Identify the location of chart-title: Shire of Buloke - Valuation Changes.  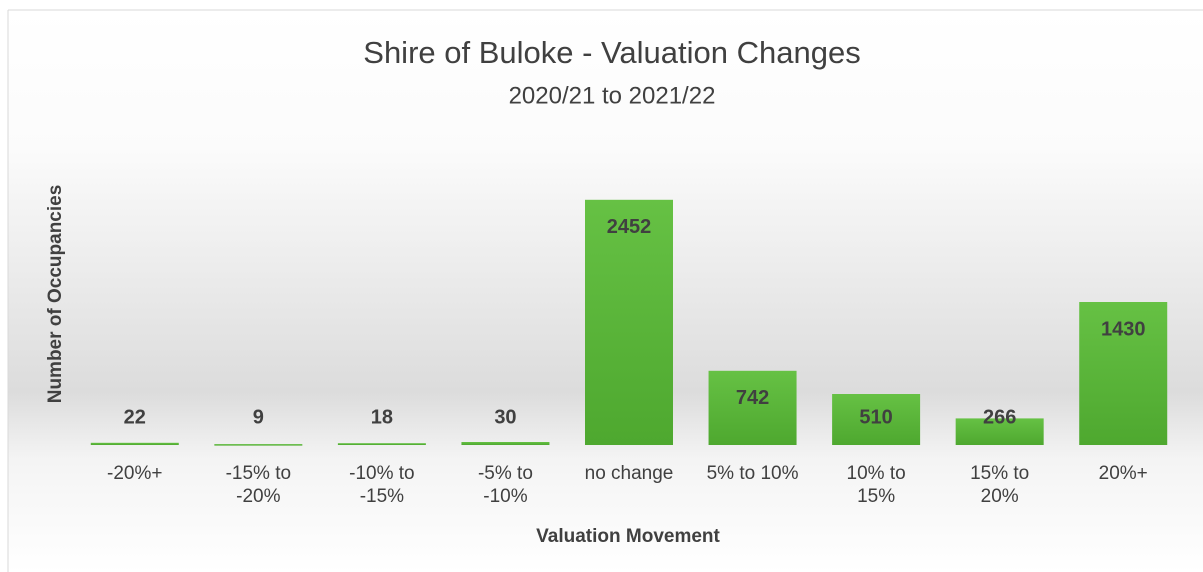
(611, 52).